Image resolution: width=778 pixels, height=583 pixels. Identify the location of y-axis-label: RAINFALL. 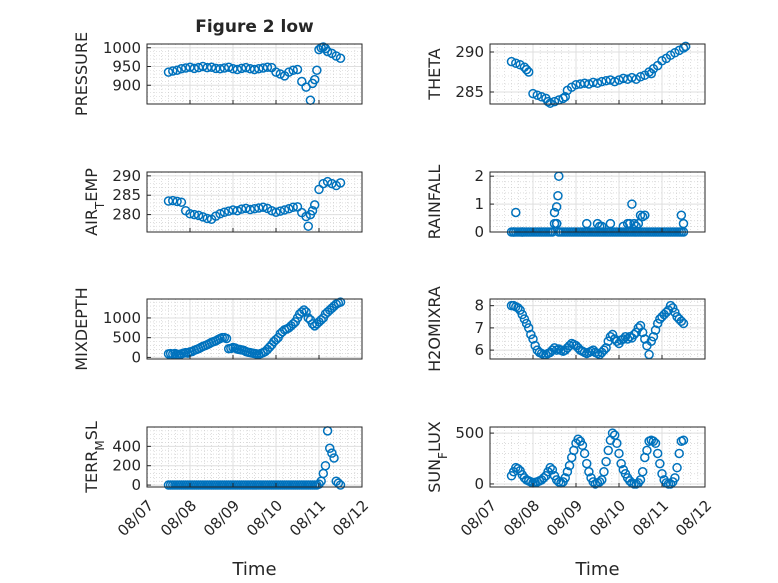
(434, 202).